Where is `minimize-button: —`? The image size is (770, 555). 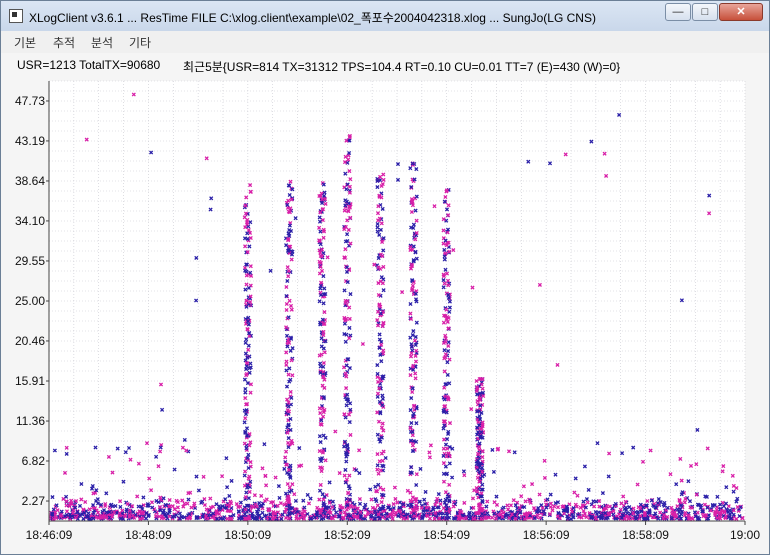 minimize-button: — is located at coordinates (678, 12).